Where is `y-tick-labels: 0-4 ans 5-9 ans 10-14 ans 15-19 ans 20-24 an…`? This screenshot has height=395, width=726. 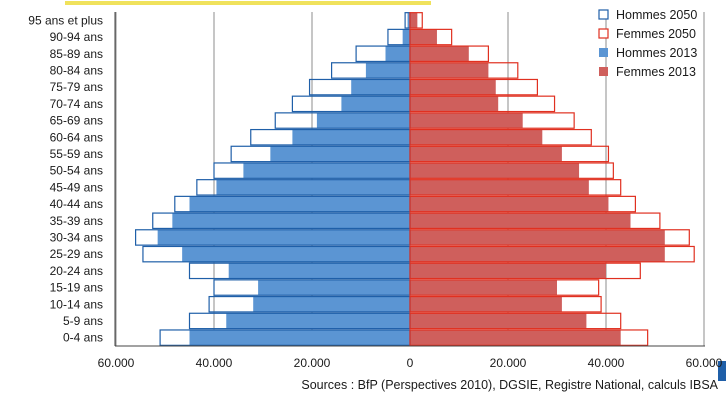 y-tick-labels: 0-4 ans 5-9 ans 10-14 ans 15-19 ans 20-24 an… is located at coordinates (65, 178).